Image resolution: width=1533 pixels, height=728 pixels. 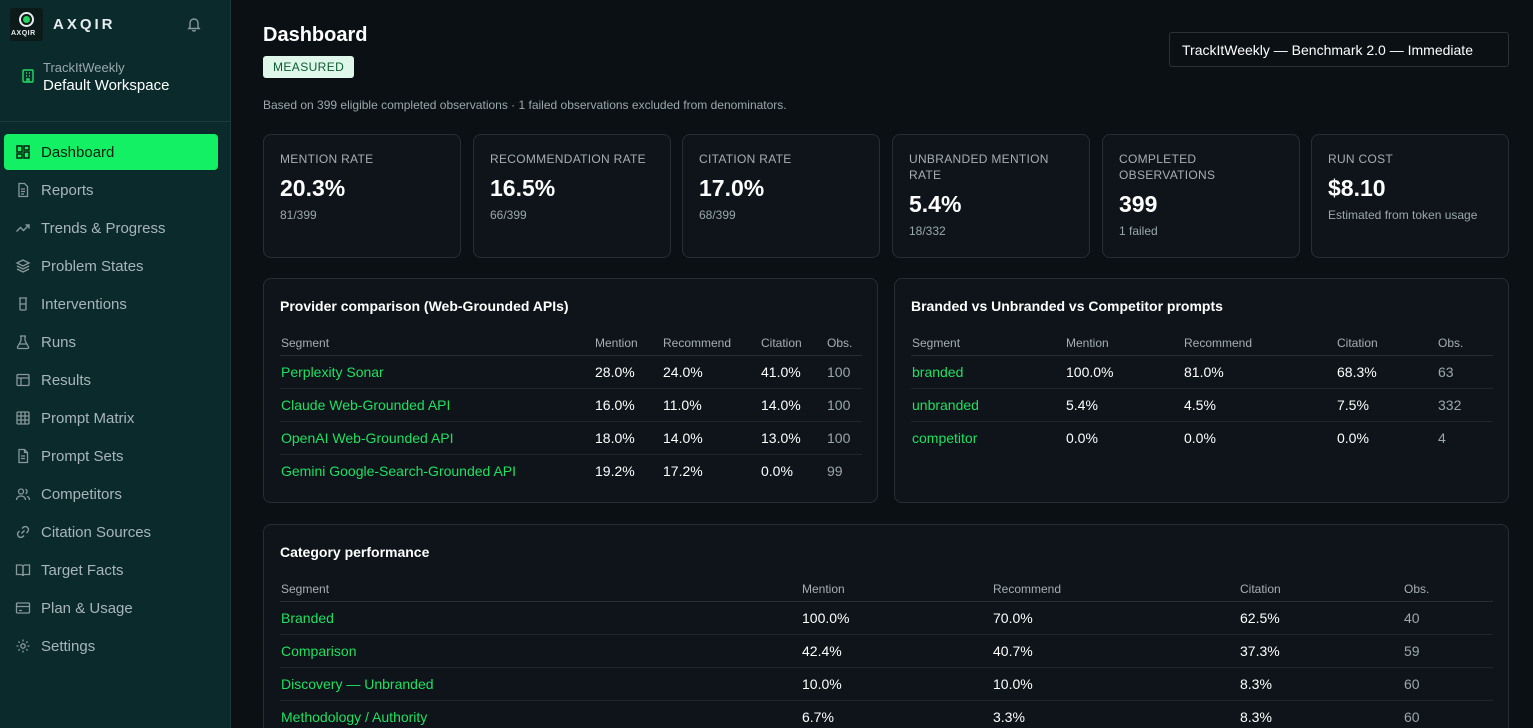 What do you see at coordinates (628, 438) in the screenshot?
I see `mention-cell: 18.0%` at bounding box center [628, 438].